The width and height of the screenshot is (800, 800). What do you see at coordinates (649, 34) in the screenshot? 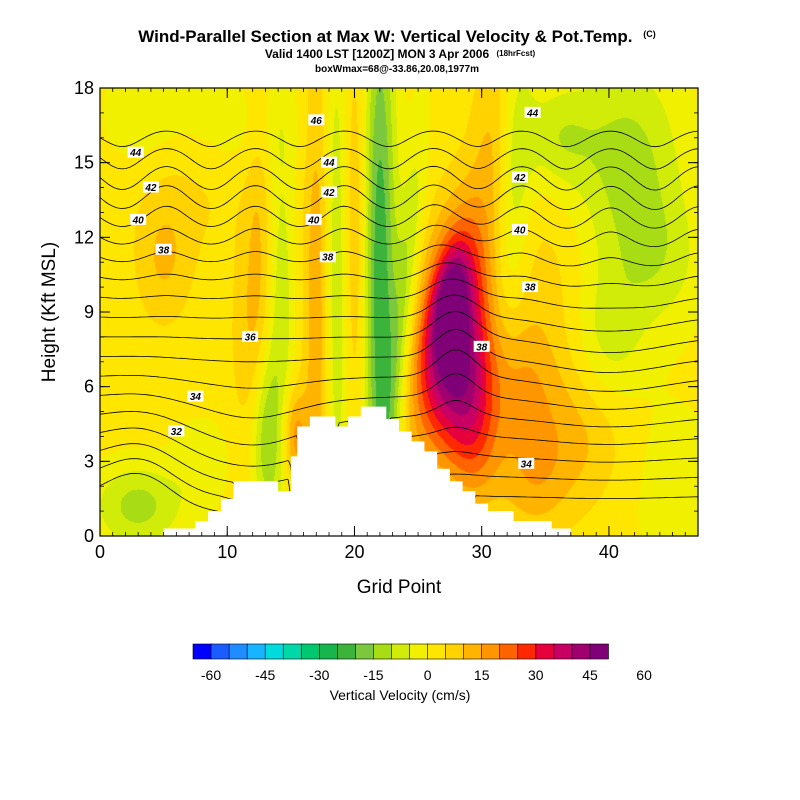
I see `chart-title-mark: (C)` at bounding box center [649, 34].